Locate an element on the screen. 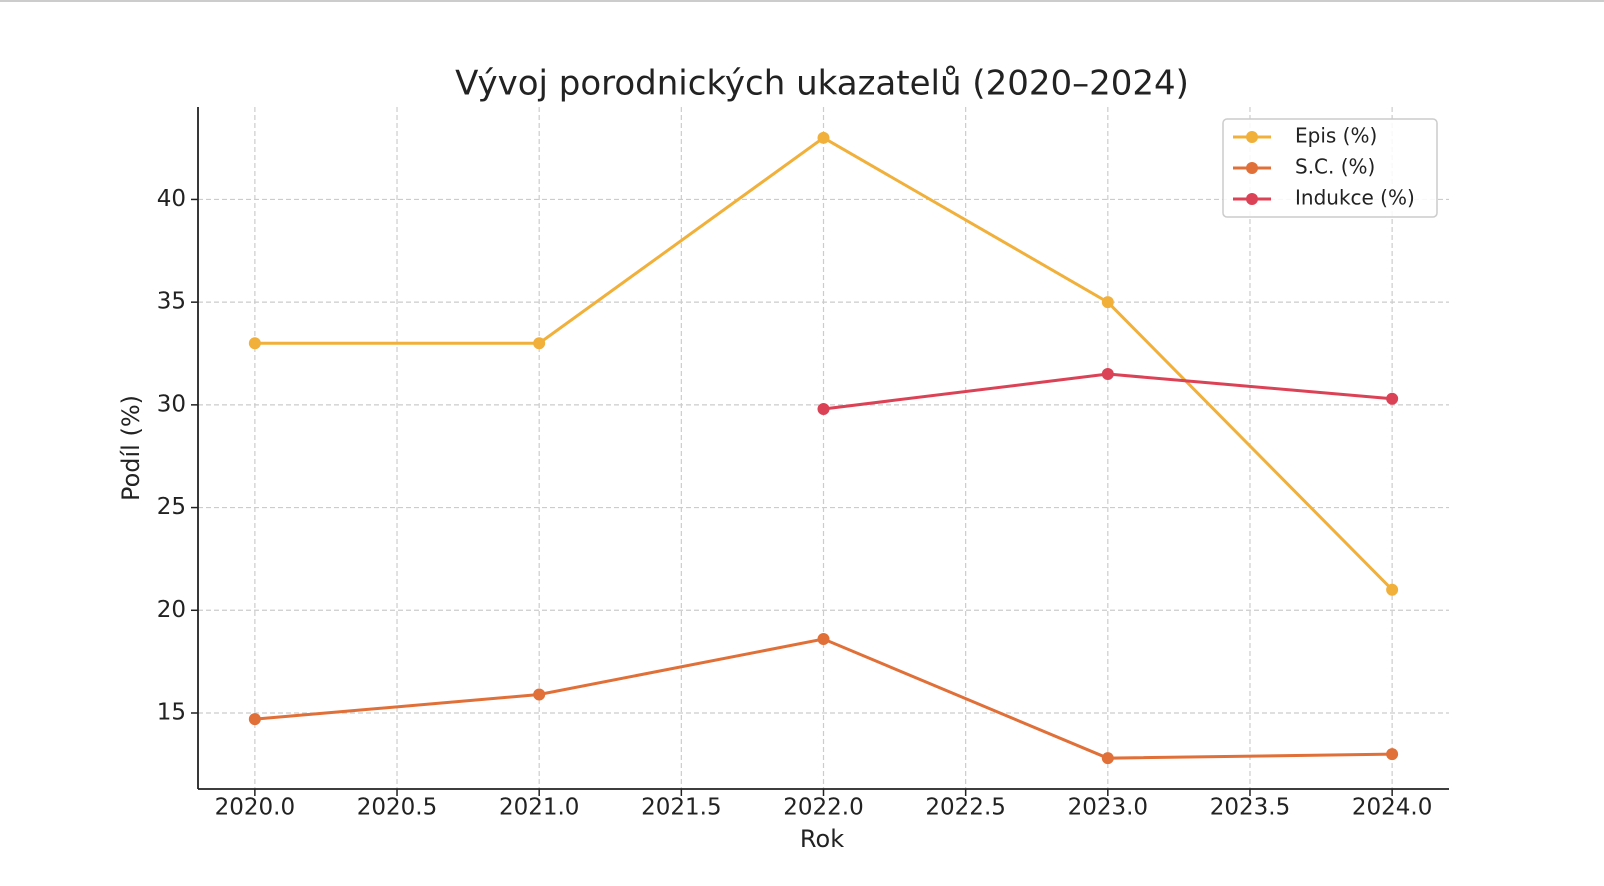 This screenshot has width=1604, height=886. legend-label: Epis (%) is located at coordinates (1336, 136).